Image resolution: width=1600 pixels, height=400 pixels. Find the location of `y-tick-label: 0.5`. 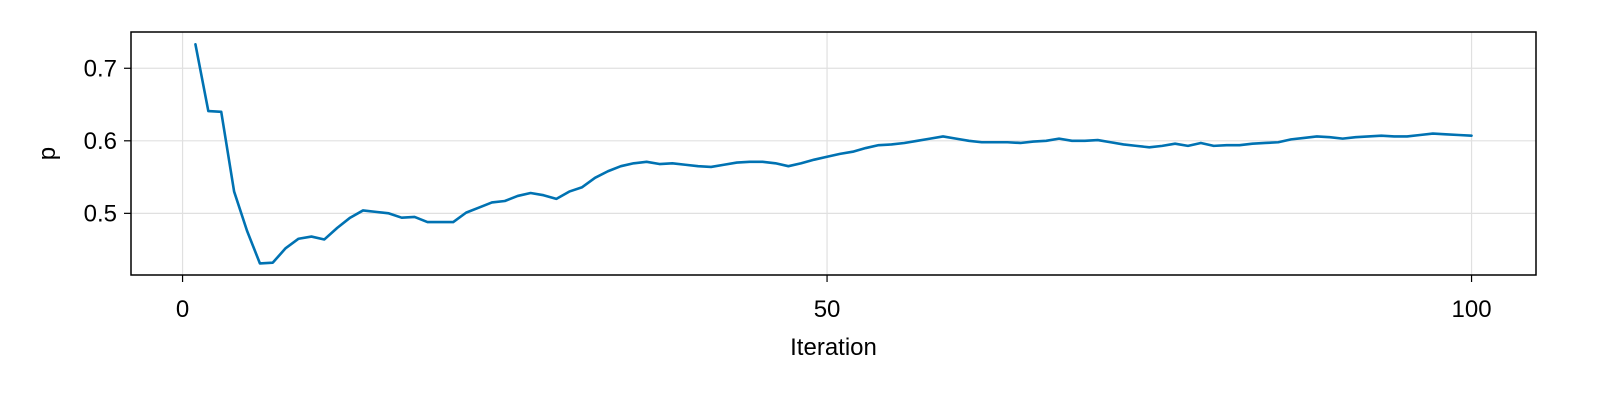

y-tick-label: 0.5 is located at coordinates (100, 213).